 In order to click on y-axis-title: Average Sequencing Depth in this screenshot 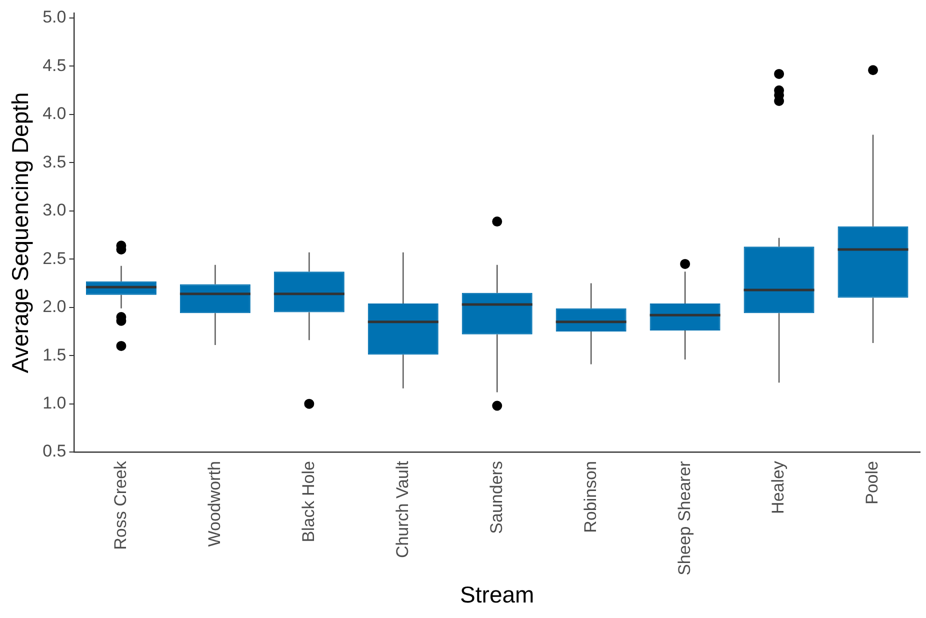, I will do `click(20, 233)`.